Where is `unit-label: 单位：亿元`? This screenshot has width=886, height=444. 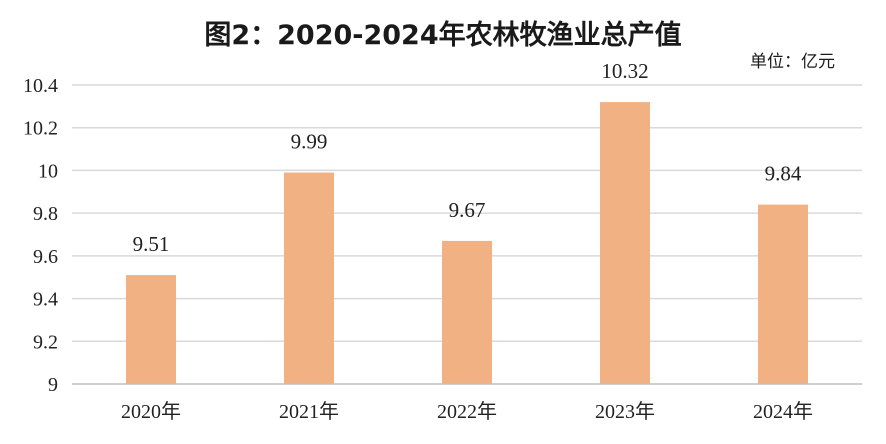
unit-label: 单位：亿元 is located at coordinates (792, 62).